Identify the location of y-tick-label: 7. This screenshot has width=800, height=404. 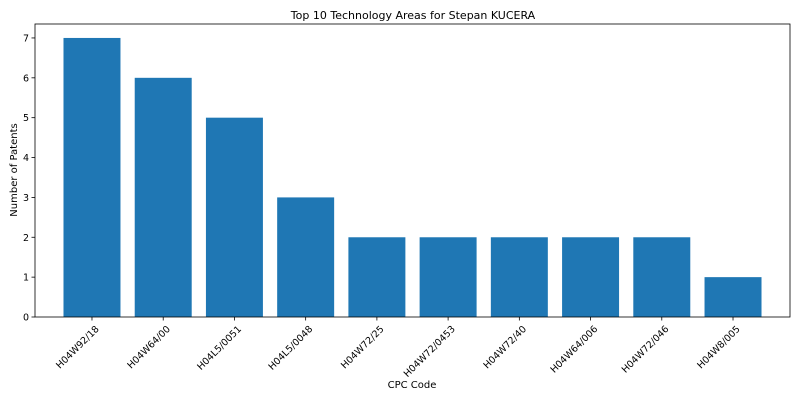
(26, 38).